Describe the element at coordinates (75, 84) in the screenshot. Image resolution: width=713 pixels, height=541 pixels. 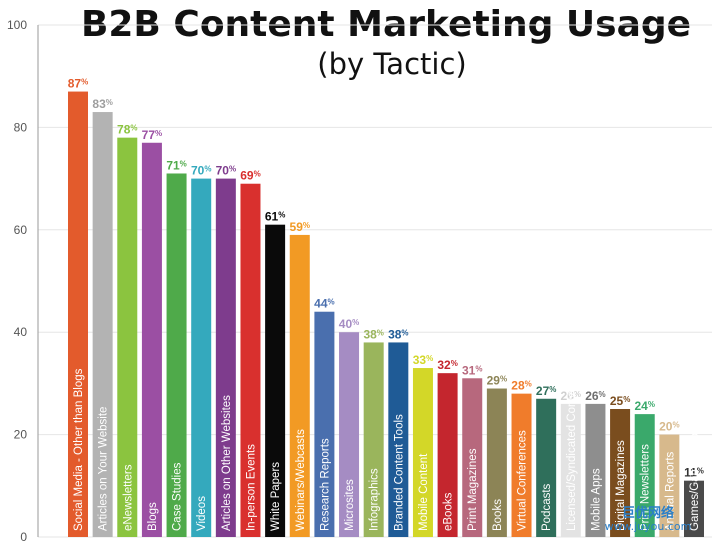
I see `bar-value: 87` at that location.